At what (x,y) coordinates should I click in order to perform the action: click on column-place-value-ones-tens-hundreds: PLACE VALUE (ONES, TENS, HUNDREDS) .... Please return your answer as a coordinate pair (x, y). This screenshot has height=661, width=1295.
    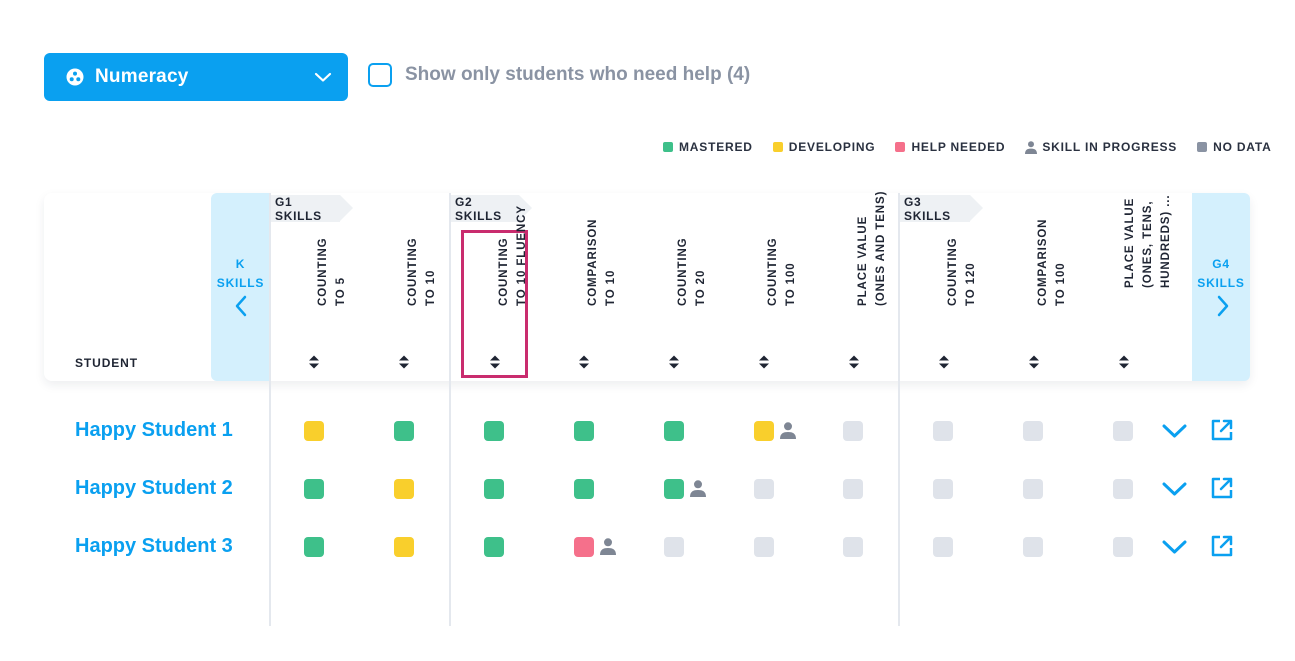
    Looking at the image, I should click on (1133, 286).